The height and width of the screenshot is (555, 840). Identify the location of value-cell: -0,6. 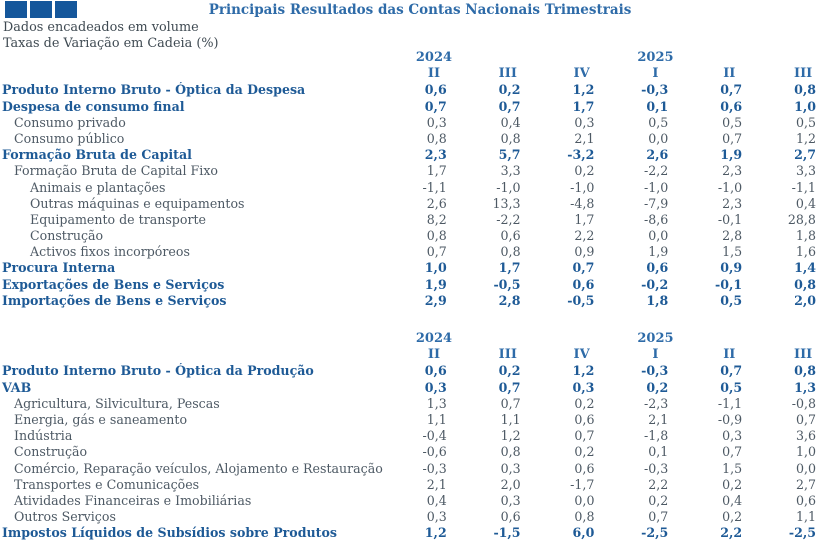
(434, 452).